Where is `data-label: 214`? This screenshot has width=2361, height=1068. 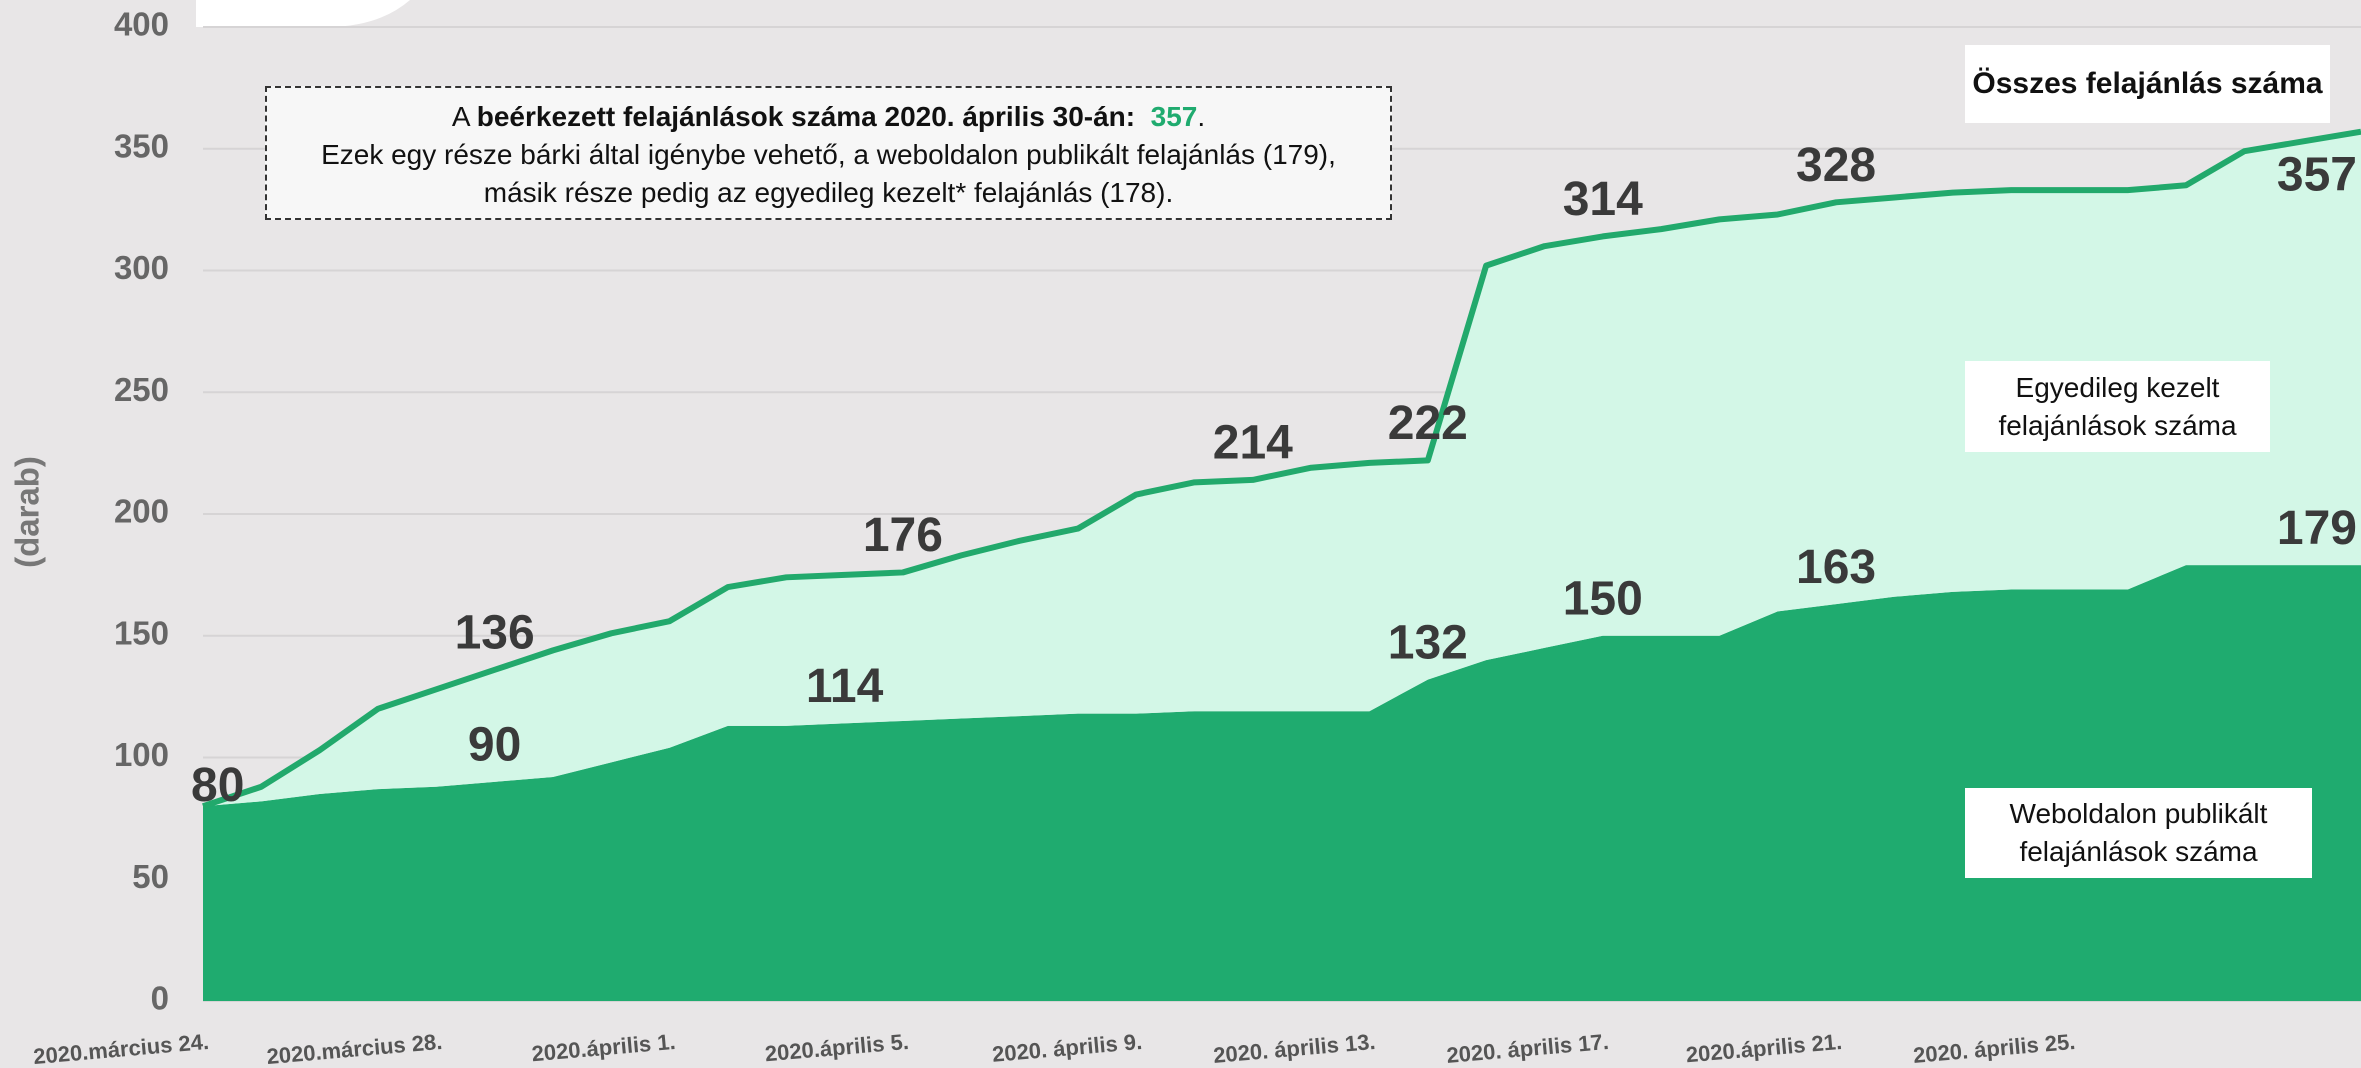 data-label: 214 is located at coordinates (1253, 443).